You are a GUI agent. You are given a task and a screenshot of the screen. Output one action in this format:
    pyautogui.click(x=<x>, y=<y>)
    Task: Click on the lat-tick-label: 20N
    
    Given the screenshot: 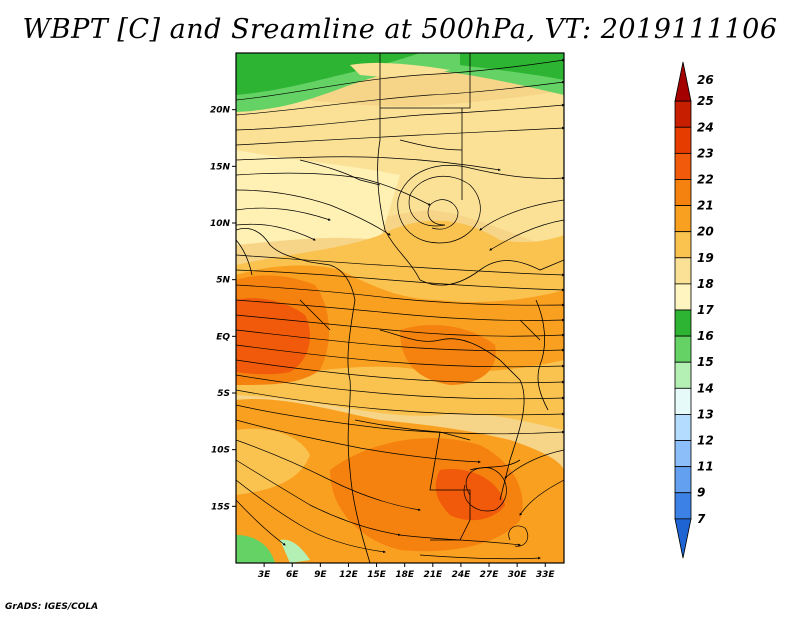 What is the action you would take?
    pyautogui.click(x=220, y=111)
    